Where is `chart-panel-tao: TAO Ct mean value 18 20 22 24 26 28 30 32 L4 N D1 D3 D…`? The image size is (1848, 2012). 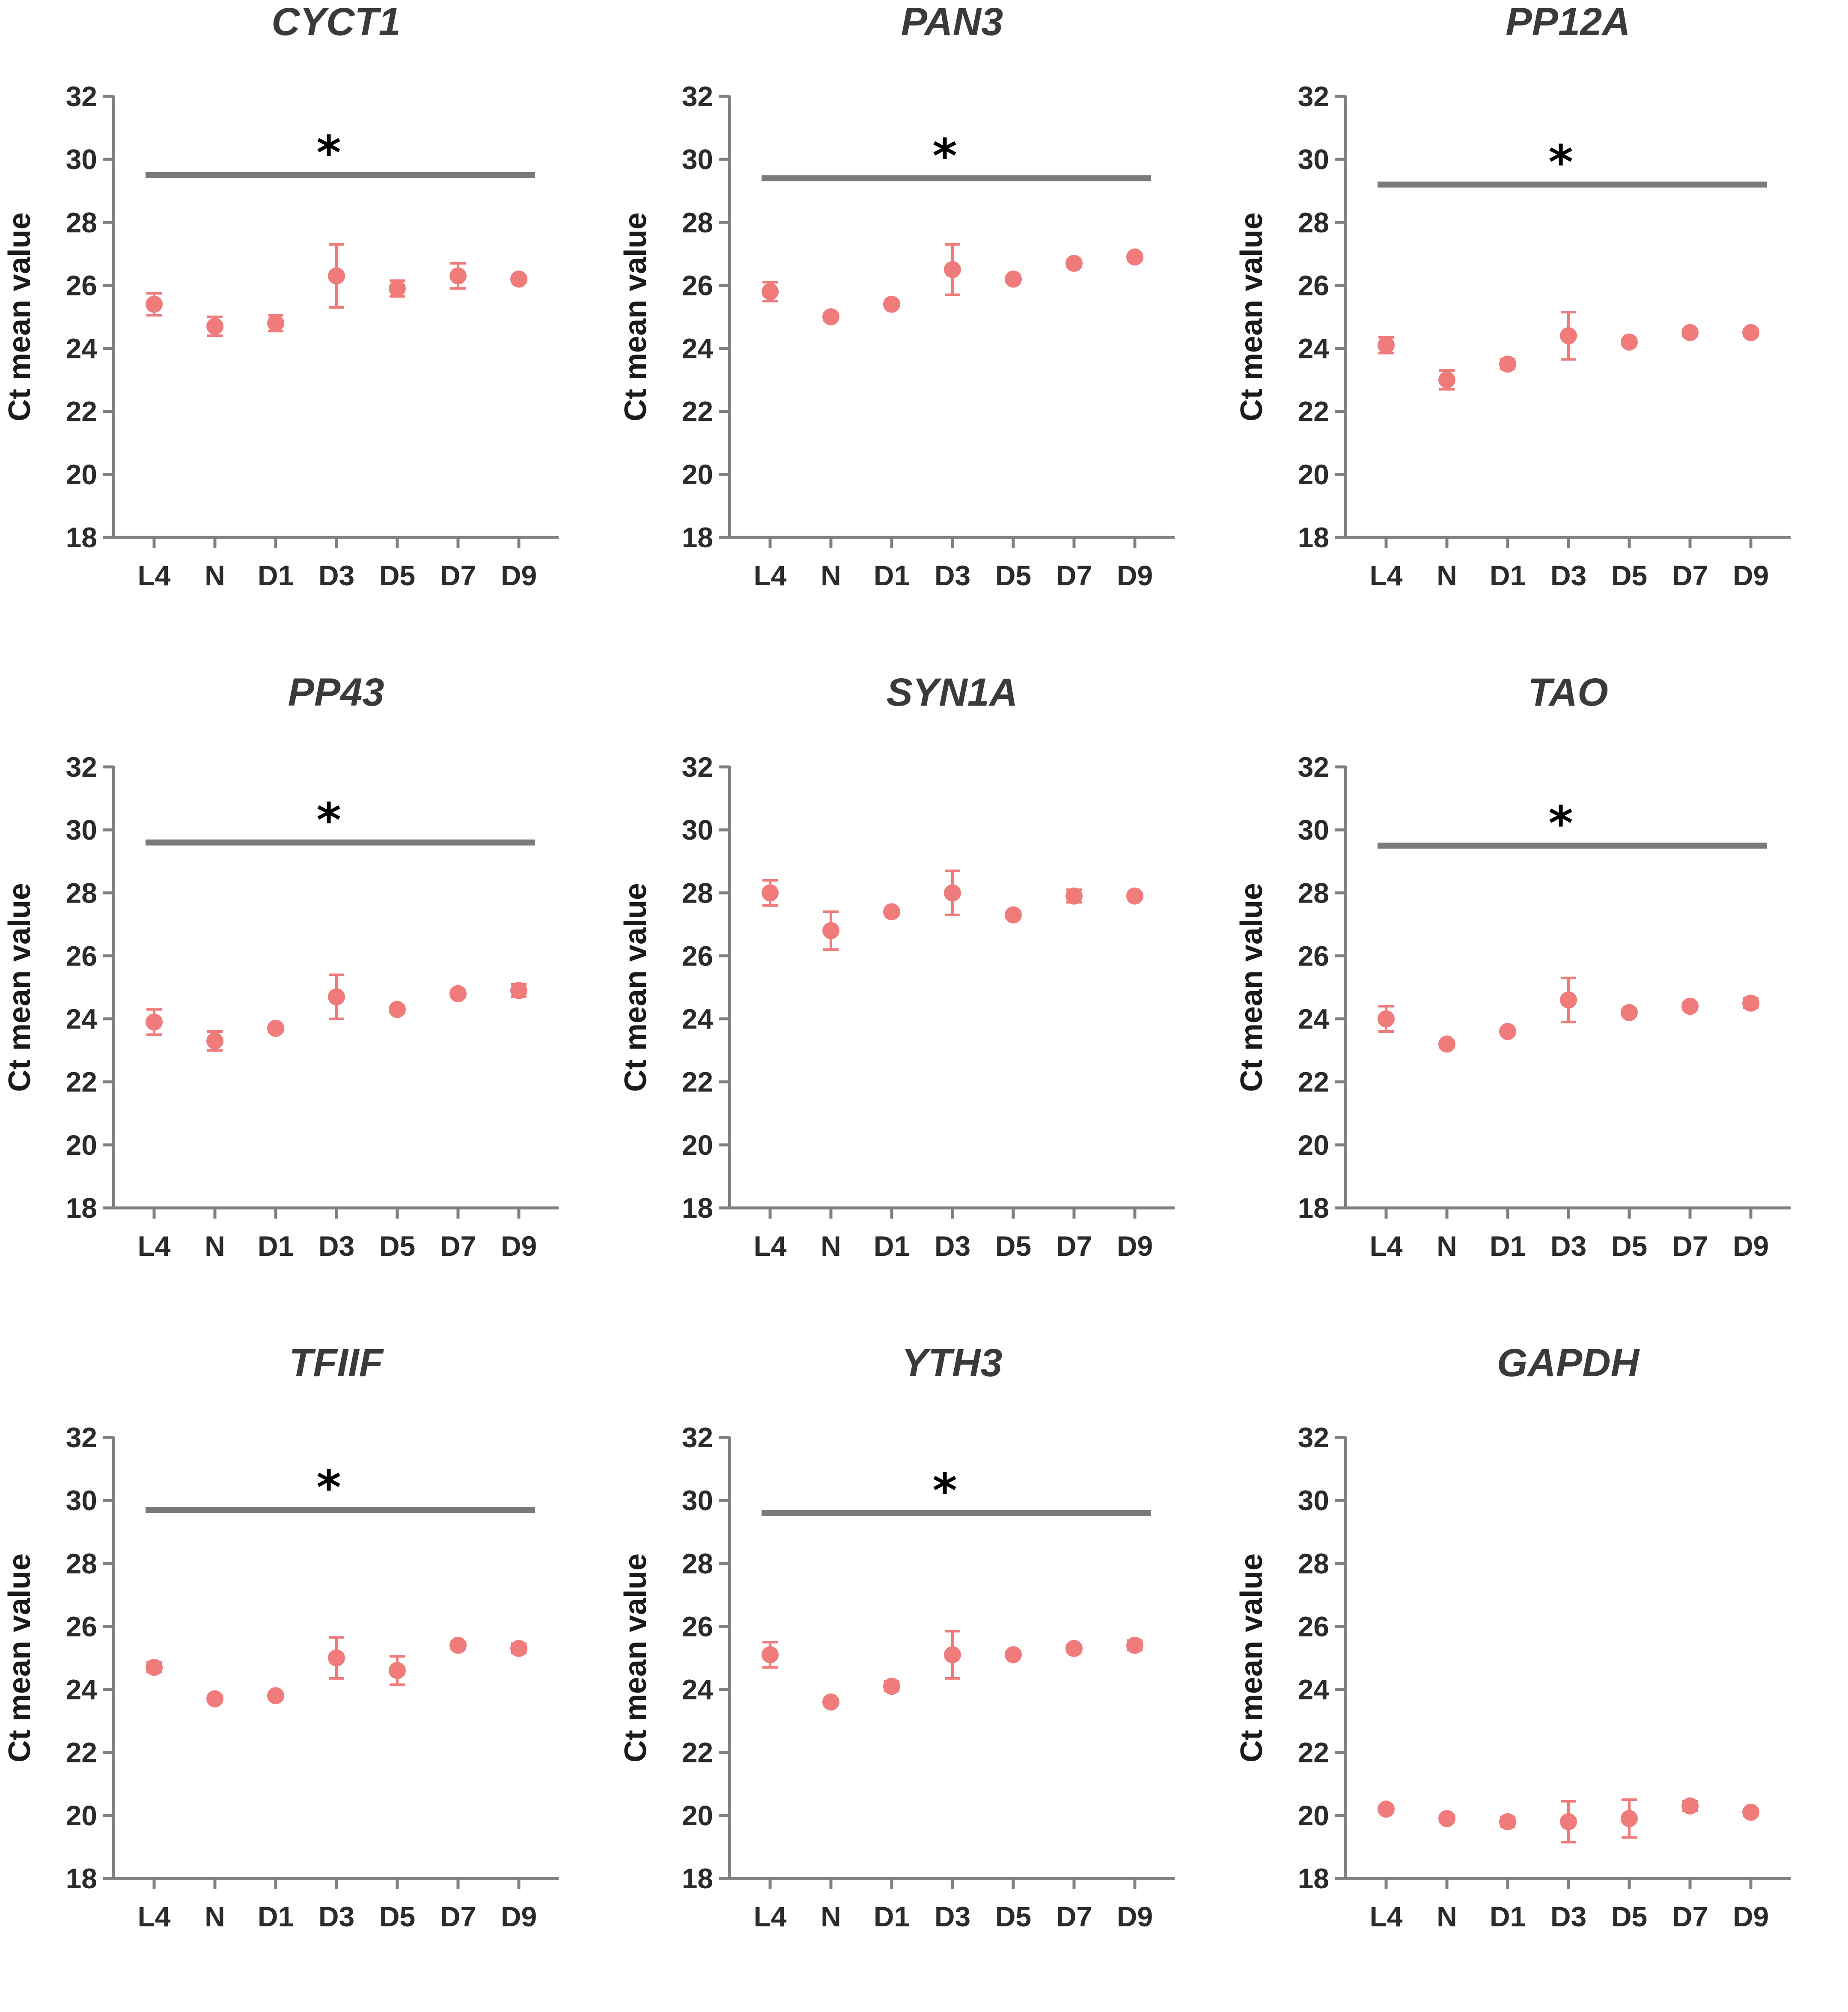
chart-panel-tao: TAO Ct mean value 18 20 22 24 26 28 30 32 L4 N D1 D3 D… is located at coordinates (1540, 1006).